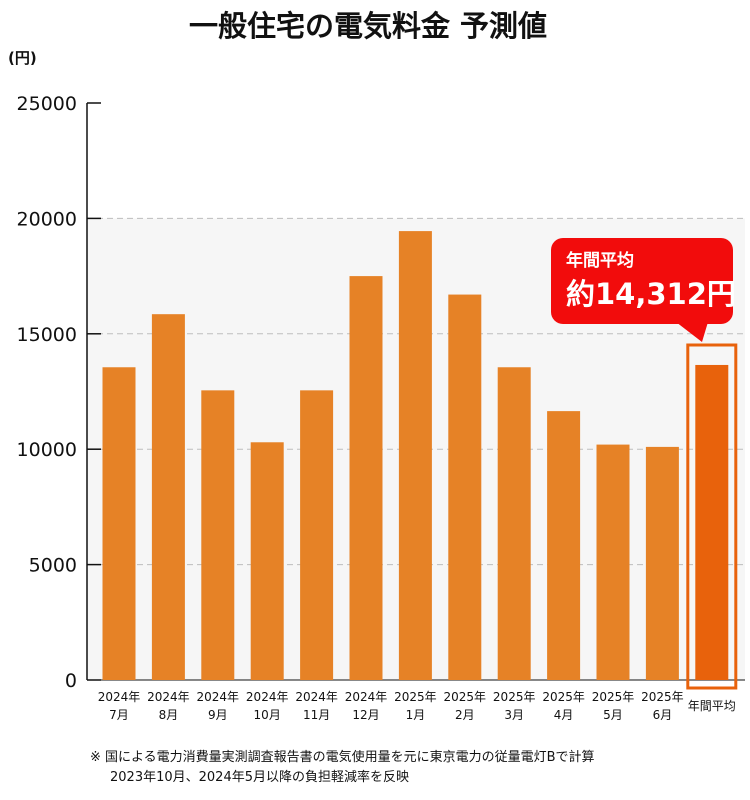 This screenshot has width=750, height=800. I want to click on x-tick-label-6: 2025年, so click(415, 697).